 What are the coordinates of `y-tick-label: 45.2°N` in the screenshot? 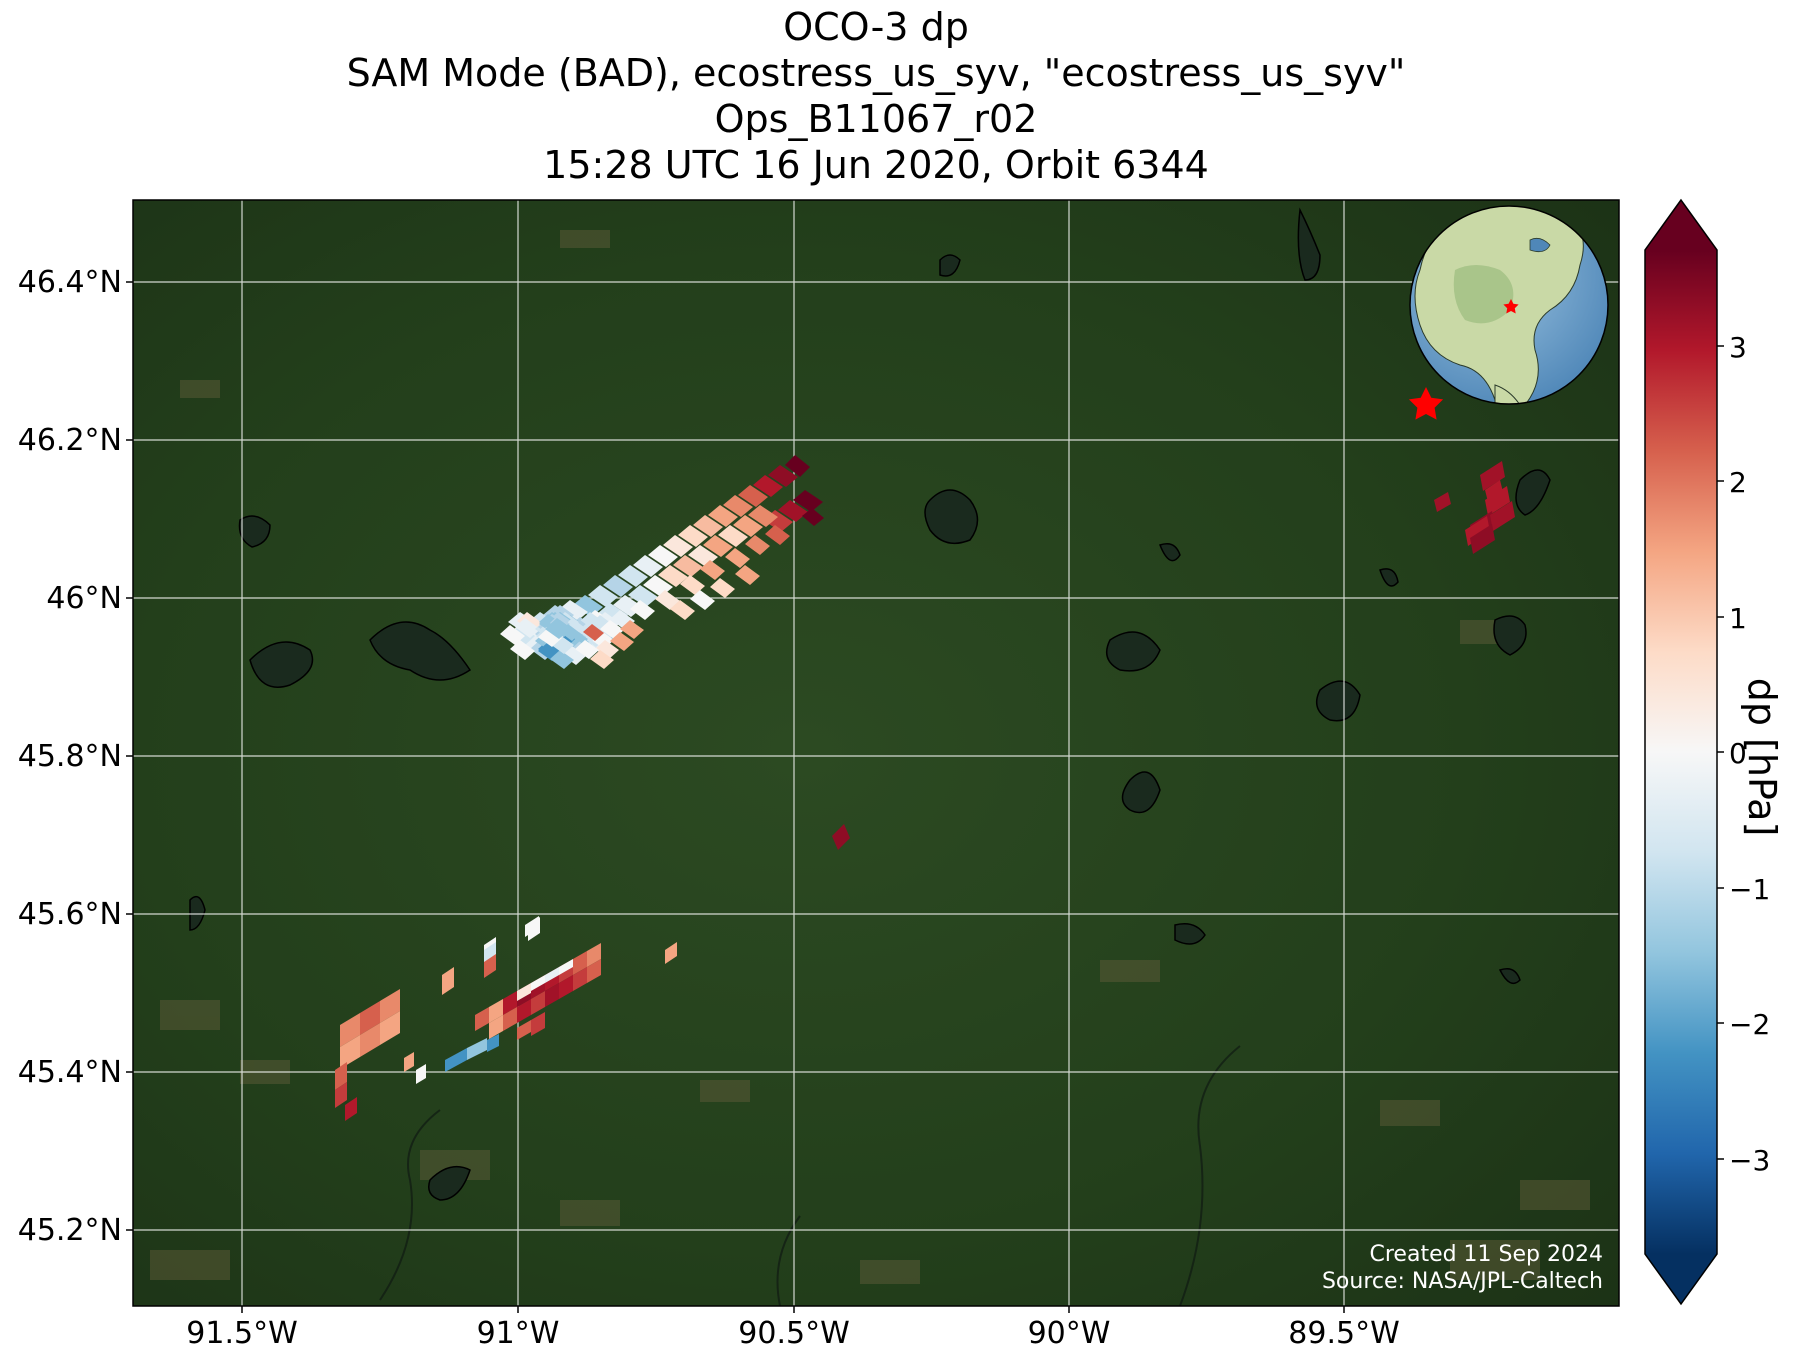 It's located at (70, 1230).